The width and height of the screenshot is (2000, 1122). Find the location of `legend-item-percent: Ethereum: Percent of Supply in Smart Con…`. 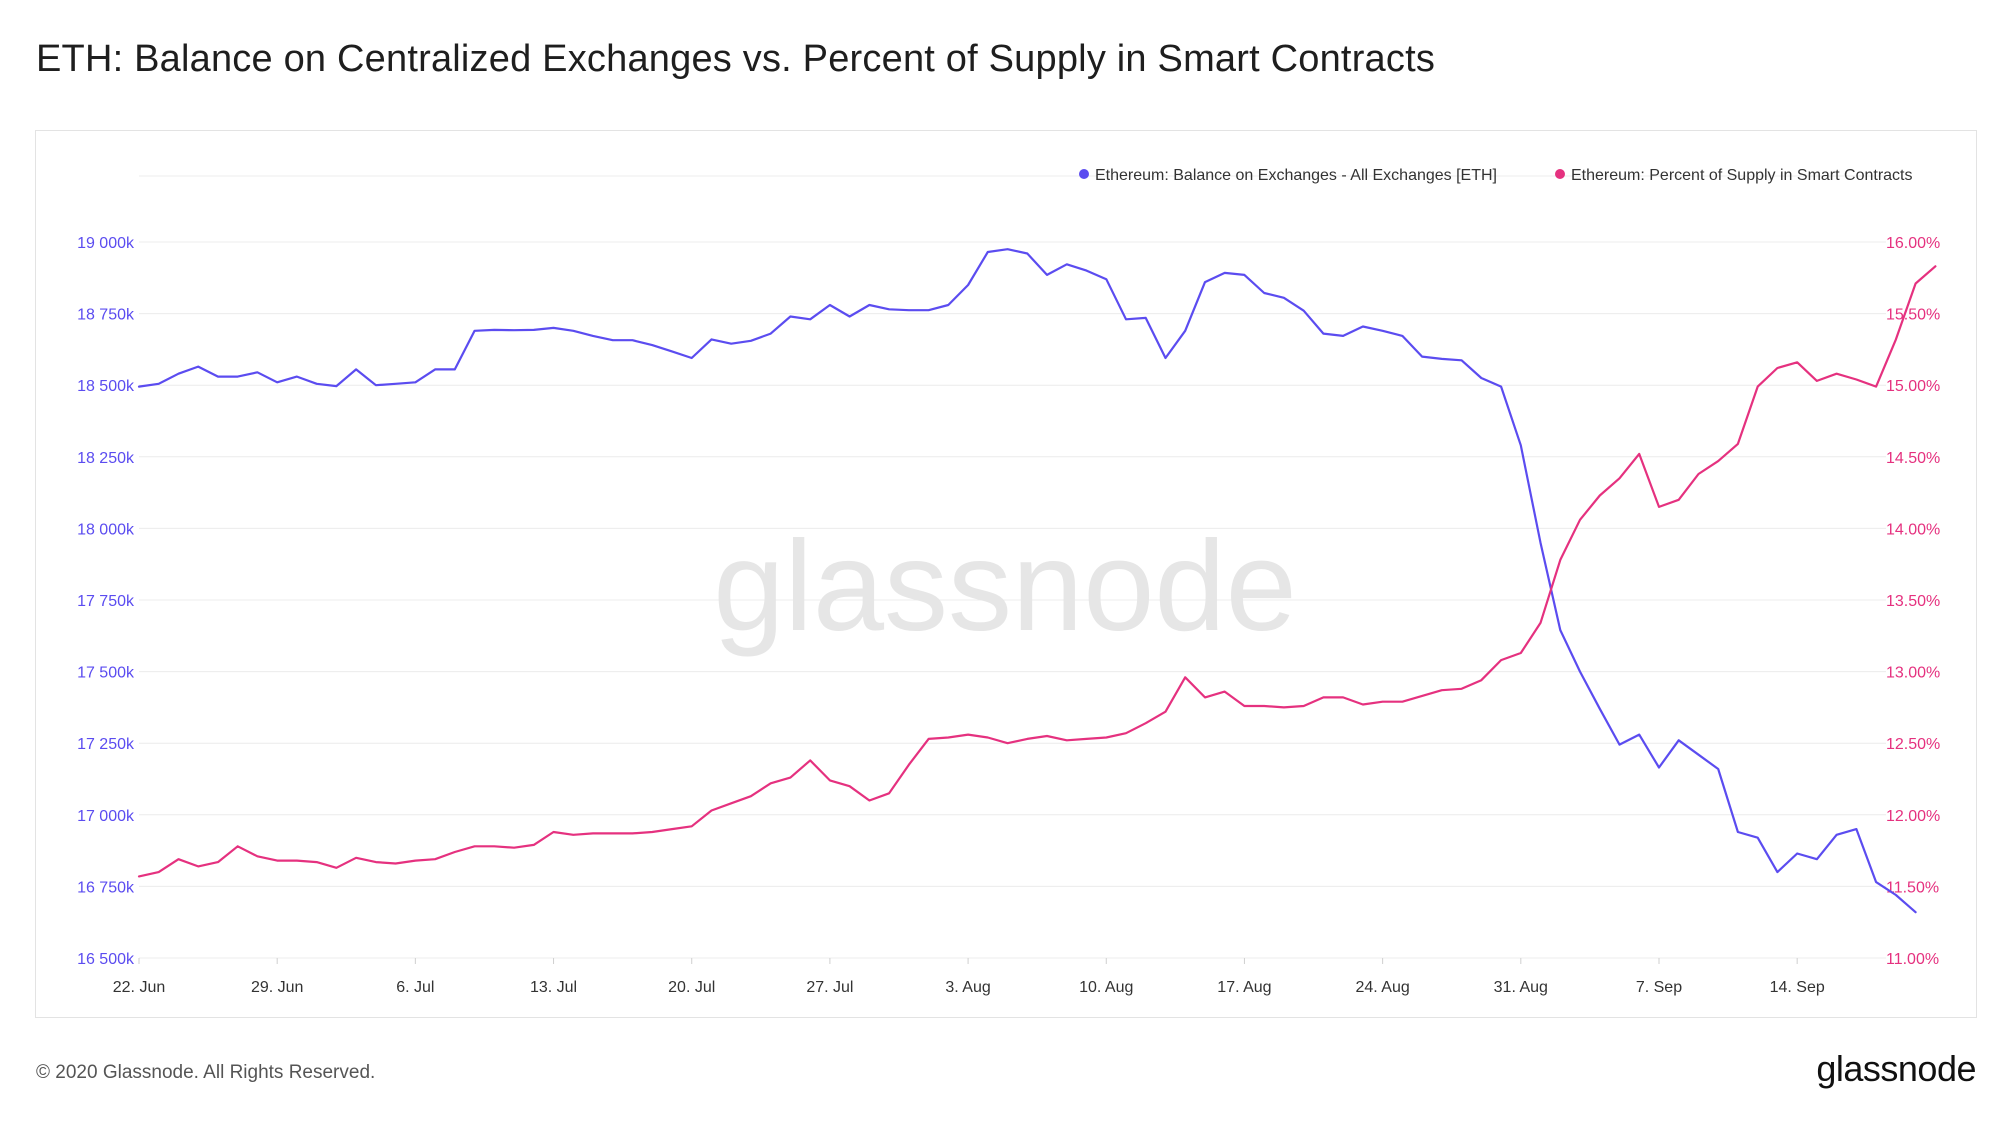

legend-item-percent: Ethereum: Percent of Supply in Smart Con… is located at coordinates (1733, 175).